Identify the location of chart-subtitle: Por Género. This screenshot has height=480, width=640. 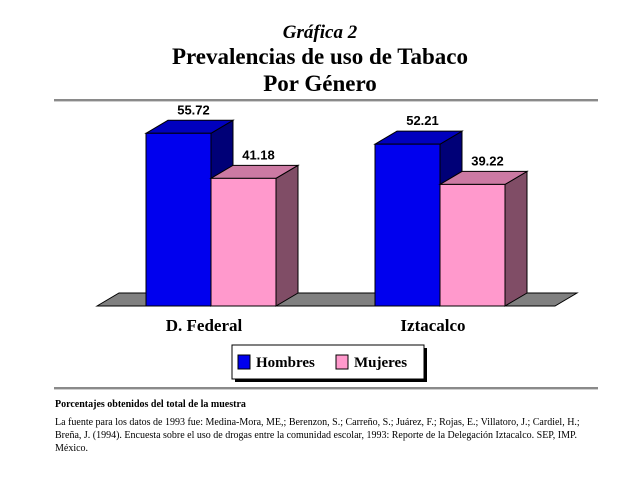
(320, 83).